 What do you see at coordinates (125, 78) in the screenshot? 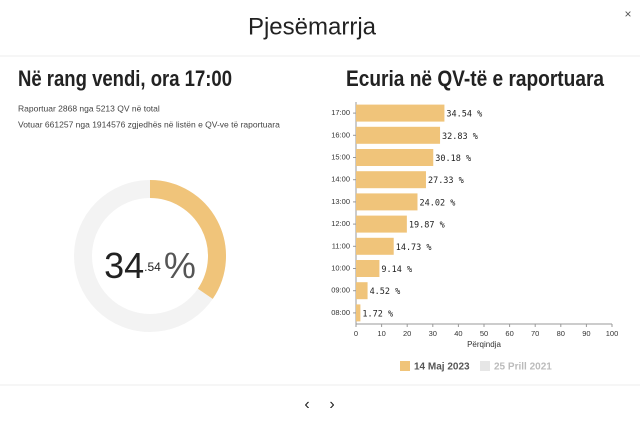
I see `summary-title: Në rang vendi, ora 17:00` at bounding box center [125, 78].